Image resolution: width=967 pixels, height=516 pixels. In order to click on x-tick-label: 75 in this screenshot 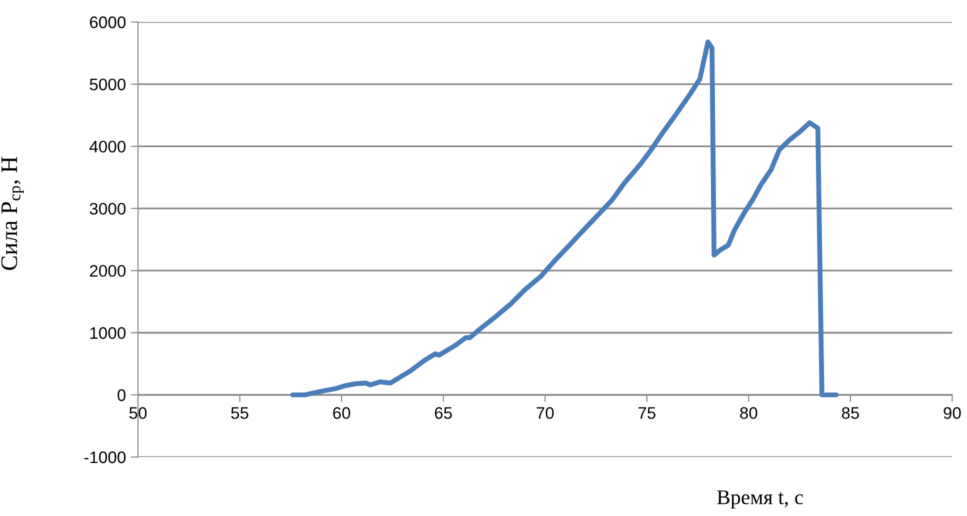, I will do `click(647, 413)`.